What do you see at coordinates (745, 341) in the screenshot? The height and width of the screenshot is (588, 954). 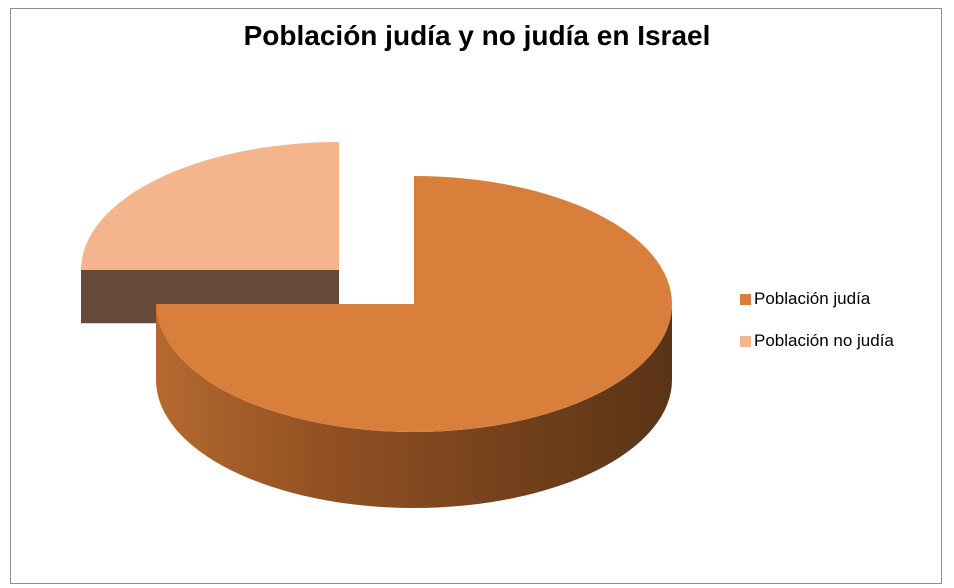 I see `legend-swatch-no-juda` at bounding box center [745, 341].